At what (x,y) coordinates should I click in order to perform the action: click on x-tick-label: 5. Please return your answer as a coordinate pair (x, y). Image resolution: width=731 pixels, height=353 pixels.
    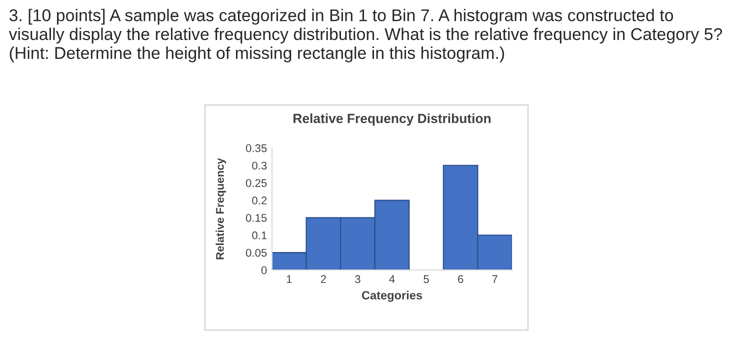
    Looking at the image, I should click on (426, 279).